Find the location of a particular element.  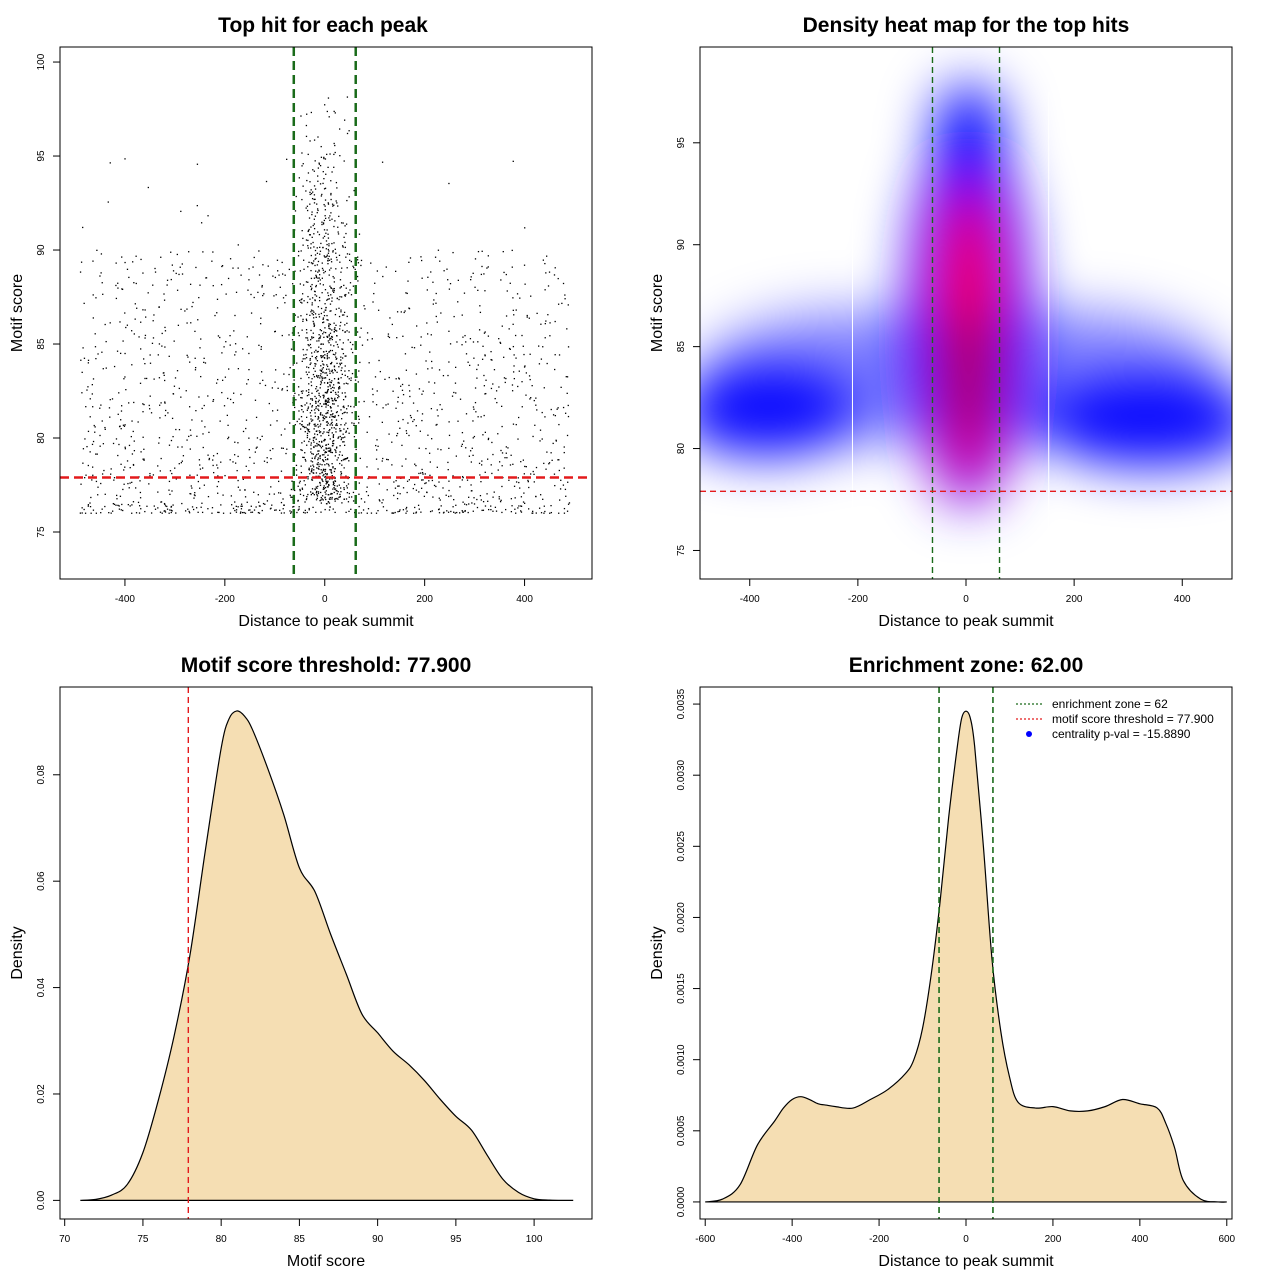

y-tick-label: 0.0025 is located at coordinates (681, 846).